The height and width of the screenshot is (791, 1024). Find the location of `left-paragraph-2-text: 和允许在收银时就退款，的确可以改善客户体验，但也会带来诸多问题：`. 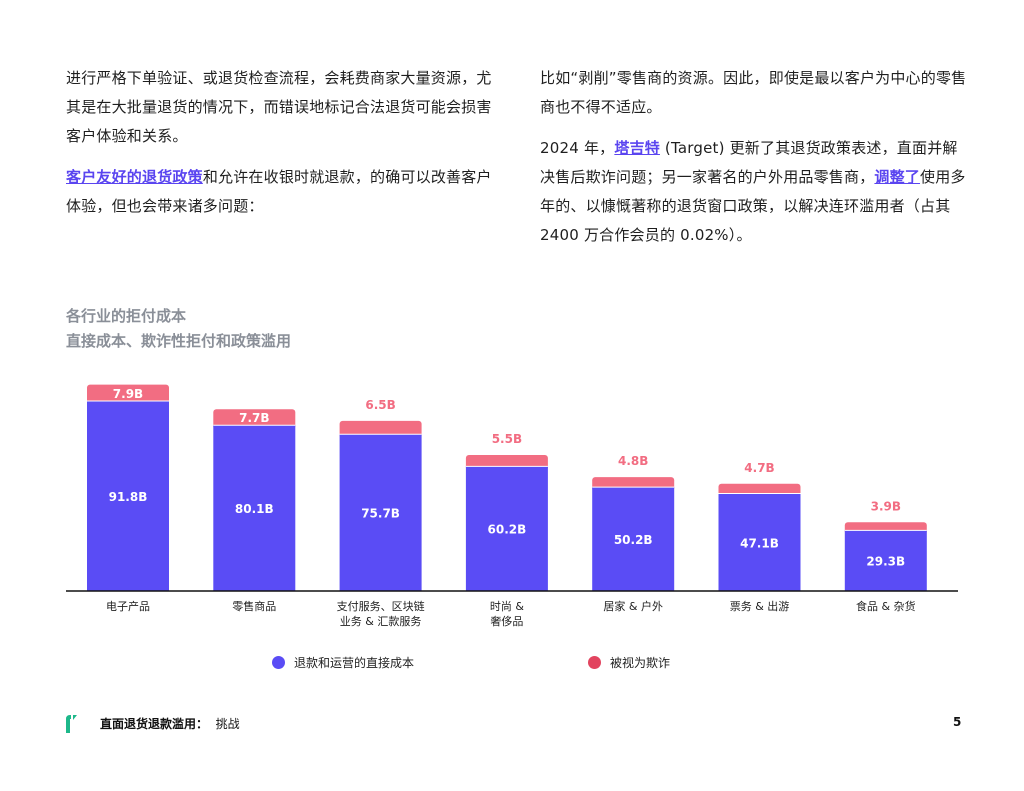

left-paragraph-2-text: 和允许在收银时就退款，的确可以改善客户体验，但也会带来诸多问题： is located at coordinates (279, 191).